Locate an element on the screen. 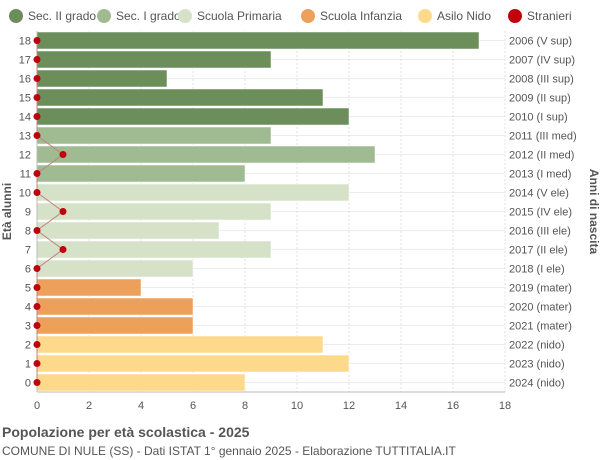 The height and width of the screenshot is (460, 600). x-tick-label: 10 is located at coordinates (297, 406).